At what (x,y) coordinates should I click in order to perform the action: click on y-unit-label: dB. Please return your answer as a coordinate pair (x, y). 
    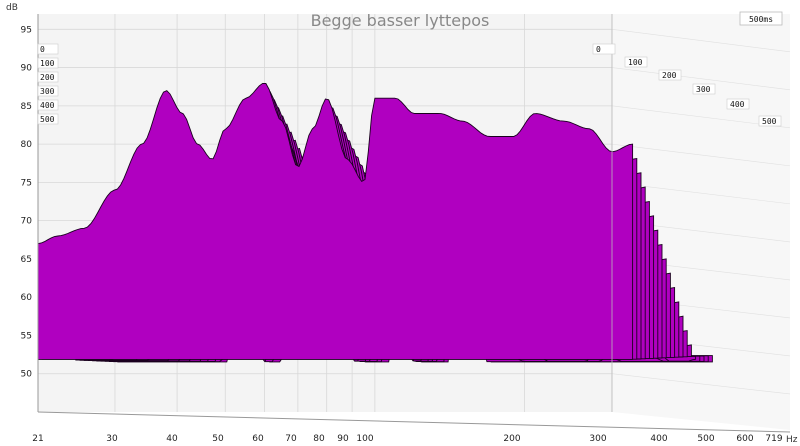
    Looking at the image, I should click on (12, 8).